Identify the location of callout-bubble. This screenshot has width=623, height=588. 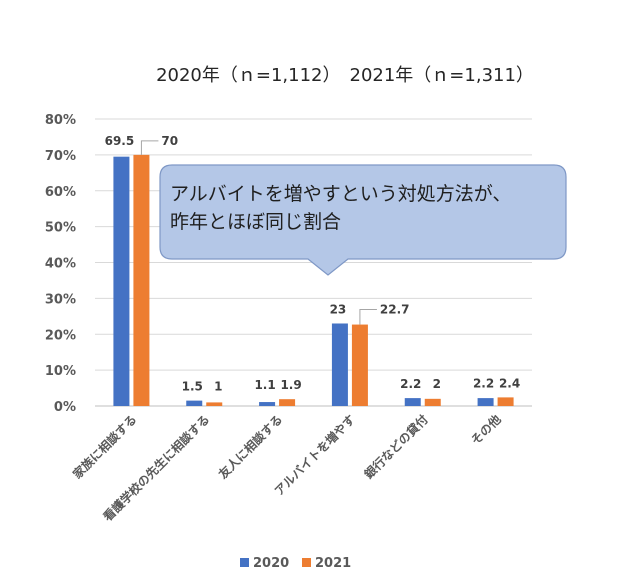
(363, 220).